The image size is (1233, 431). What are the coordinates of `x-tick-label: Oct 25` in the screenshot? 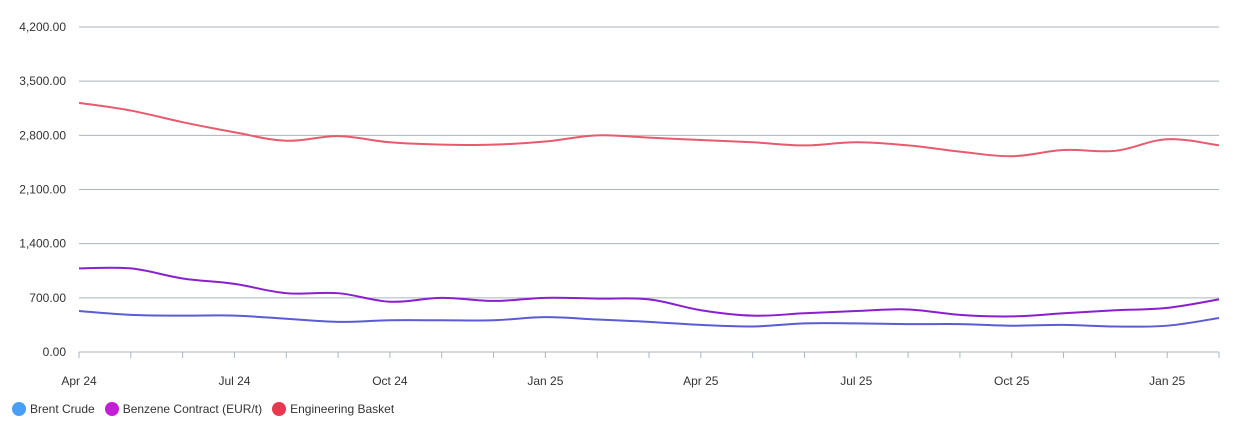 It's located at (1012, 381).